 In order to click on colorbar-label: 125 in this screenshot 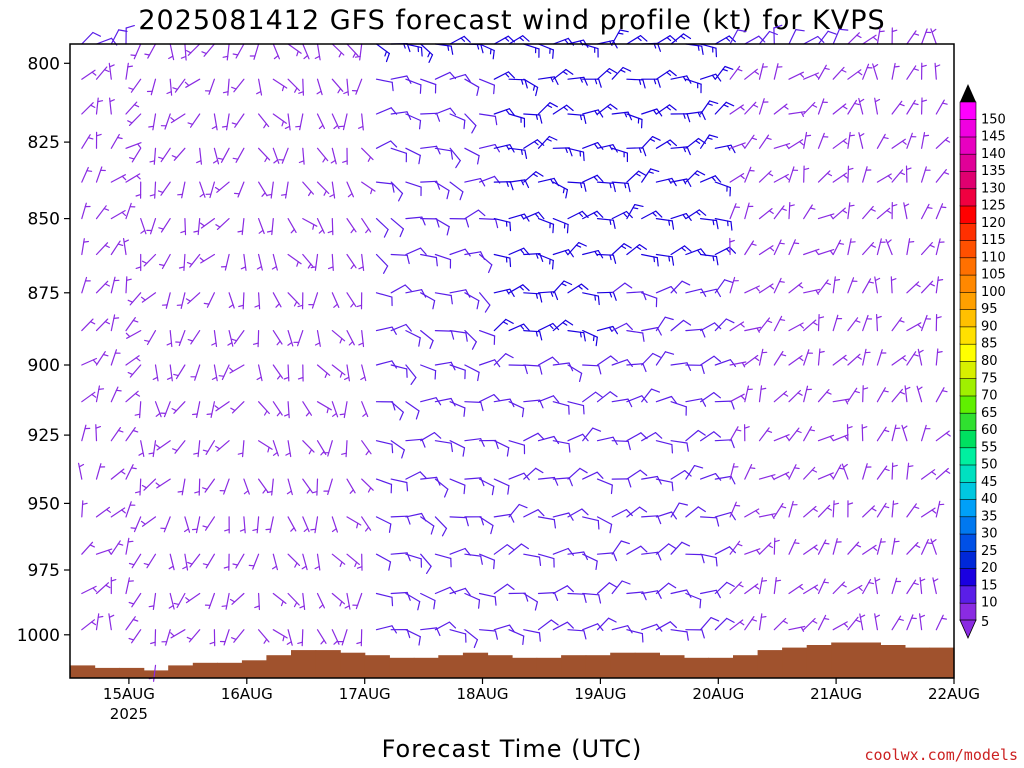, I will do `click(993, 206)`.